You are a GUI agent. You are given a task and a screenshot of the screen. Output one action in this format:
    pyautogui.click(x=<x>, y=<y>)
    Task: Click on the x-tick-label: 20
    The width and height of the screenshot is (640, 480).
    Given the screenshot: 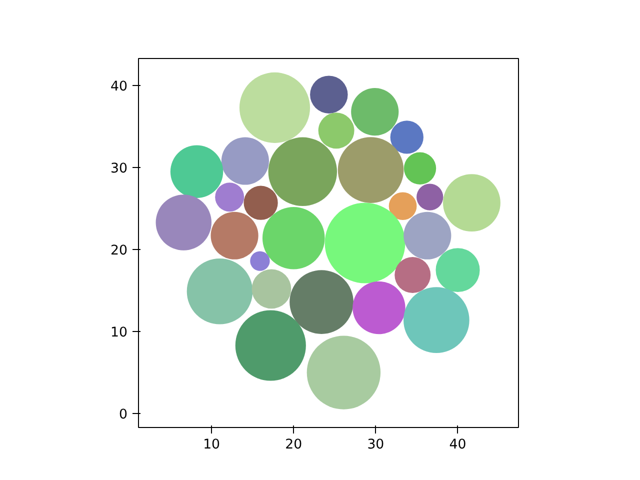 What is the action you would take?
    pyautogui.click(x=293, y=445)
    